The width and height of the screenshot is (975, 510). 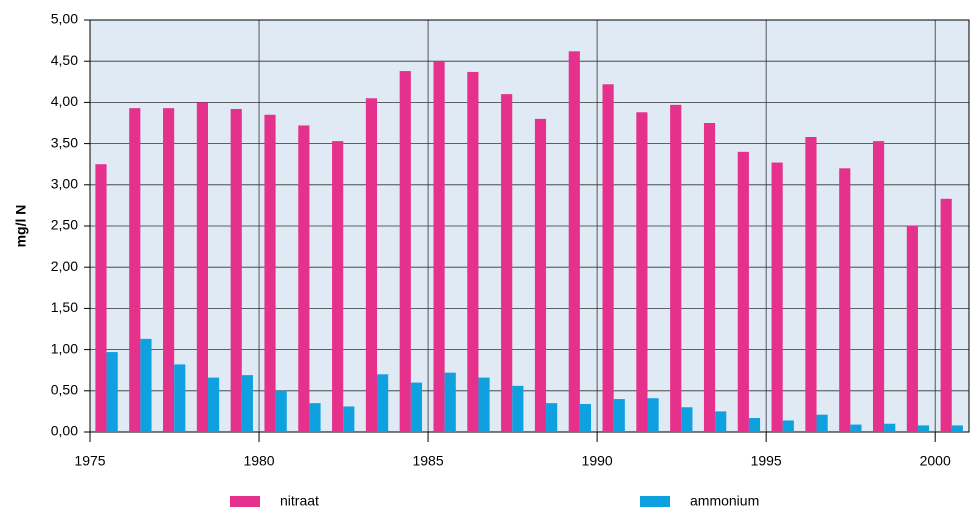 What do you see at coordinates (89, 461) in the screenshot?
I see `x-tick-label: 1975` at bounding box center [89, 461].